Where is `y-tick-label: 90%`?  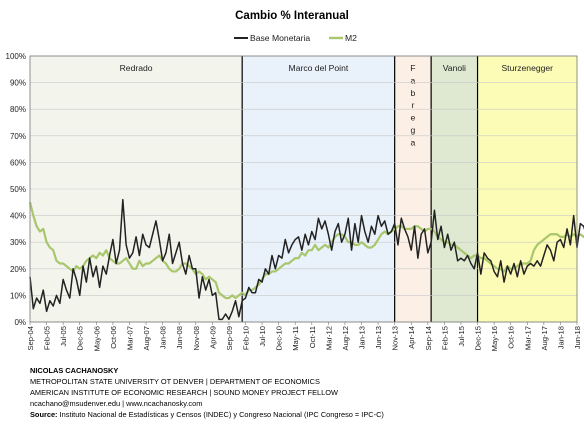
y-tick-label: 90% is located at coordinates (18, 83).